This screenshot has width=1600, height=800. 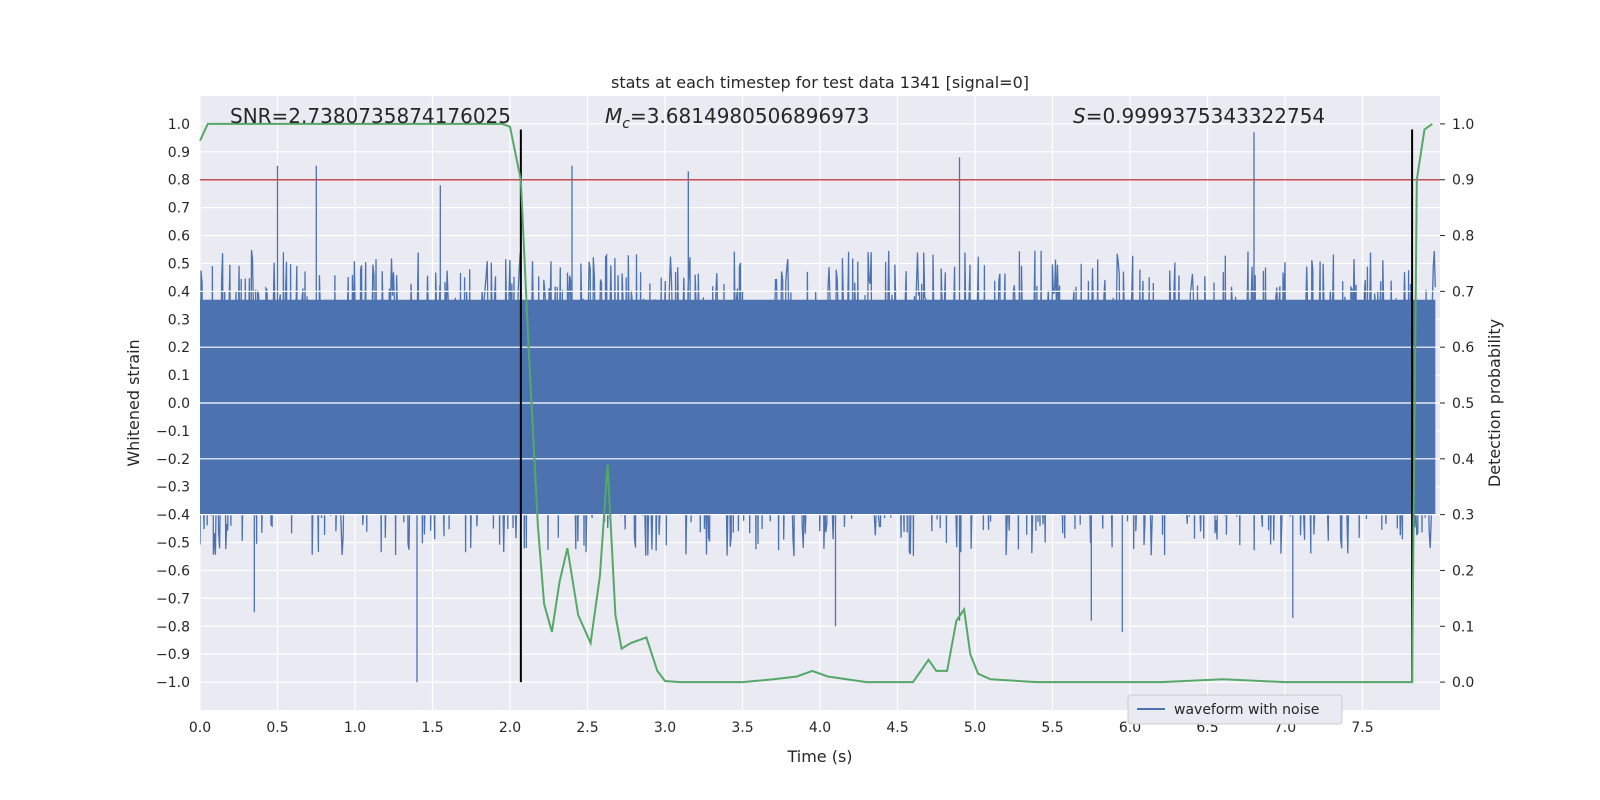 What do you see at coordinates (819, 756) in the screenshot?
I see `x-axis-label: Time (s)` at bounding box center [819, 756].